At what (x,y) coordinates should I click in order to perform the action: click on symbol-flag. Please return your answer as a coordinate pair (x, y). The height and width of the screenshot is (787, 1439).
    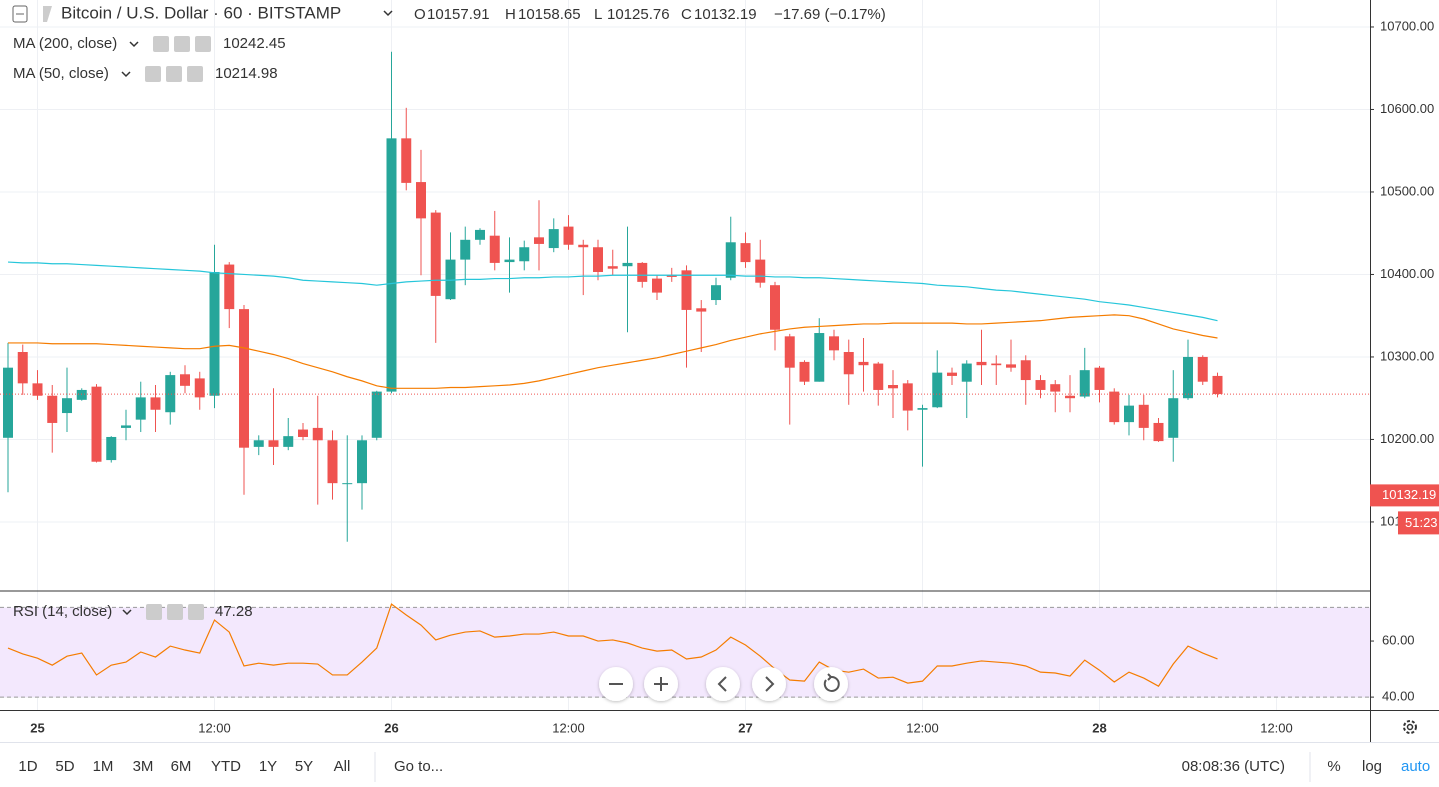
    Looking at the image, I should click on (47, 14).